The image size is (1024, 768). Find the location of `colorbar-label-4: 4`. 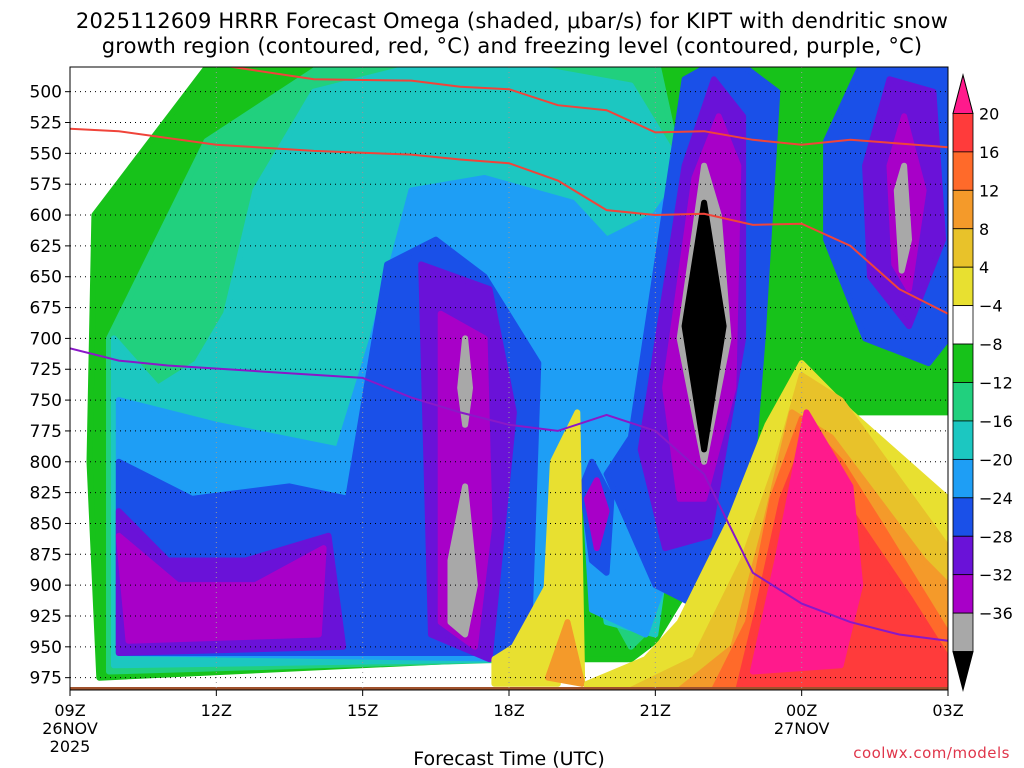

colorbar-label-4: 4 is located at coordinates (984, 267).